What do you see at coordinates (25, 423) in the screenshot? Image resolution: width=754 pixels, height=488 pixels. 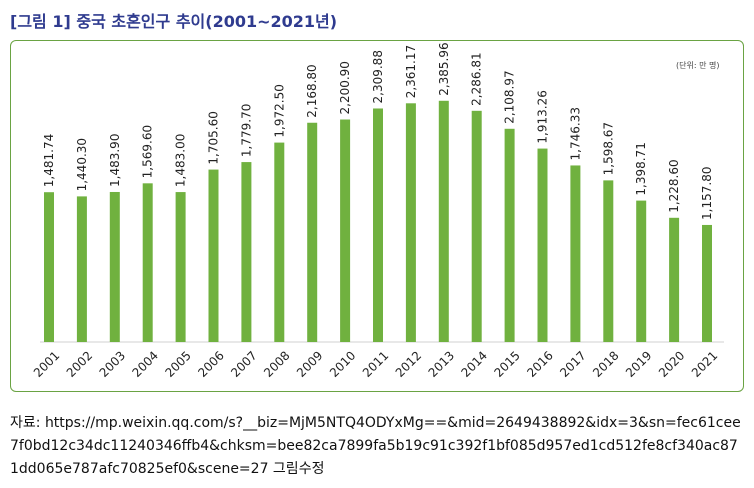 I see `source-label: 자료:` at bounding box center [25, 423].